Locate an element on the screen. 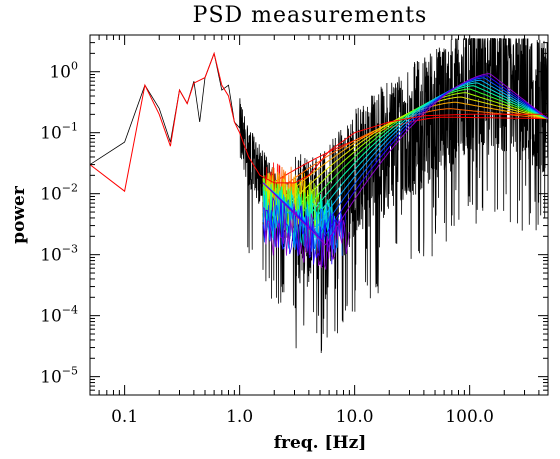 The image size is (560, 459). x-tick-label: 100.0 is located at coordinates (469, 417).